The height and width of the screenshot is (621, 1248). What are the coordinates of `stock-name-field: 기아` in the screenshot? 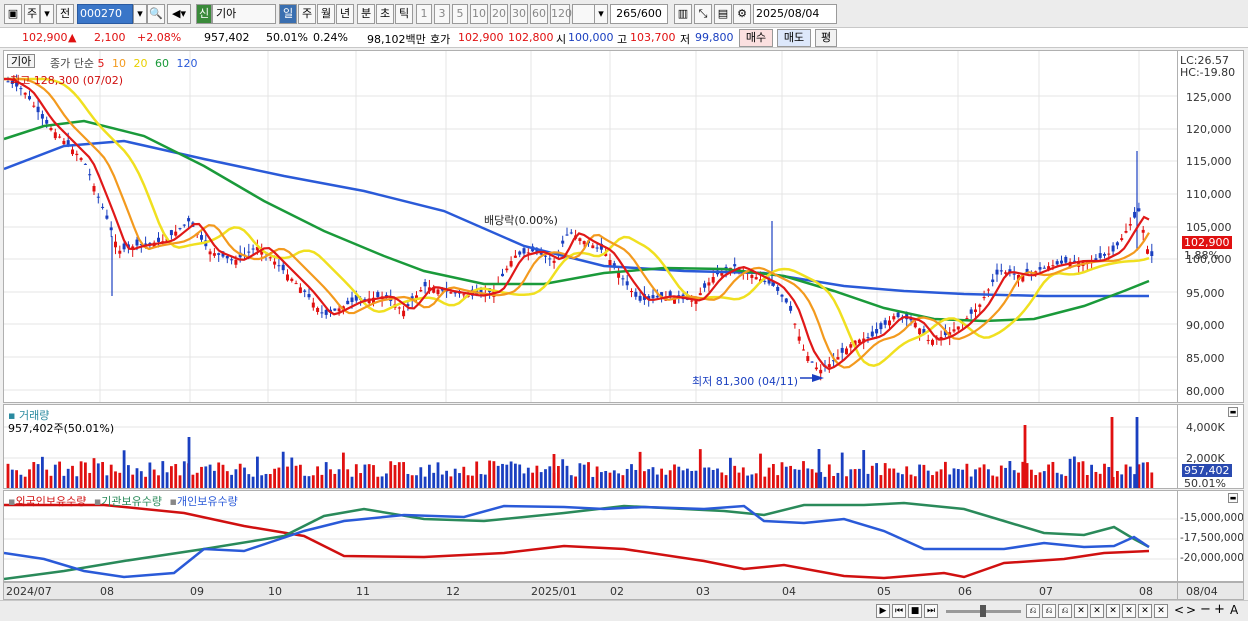 It's located at (244, 14).